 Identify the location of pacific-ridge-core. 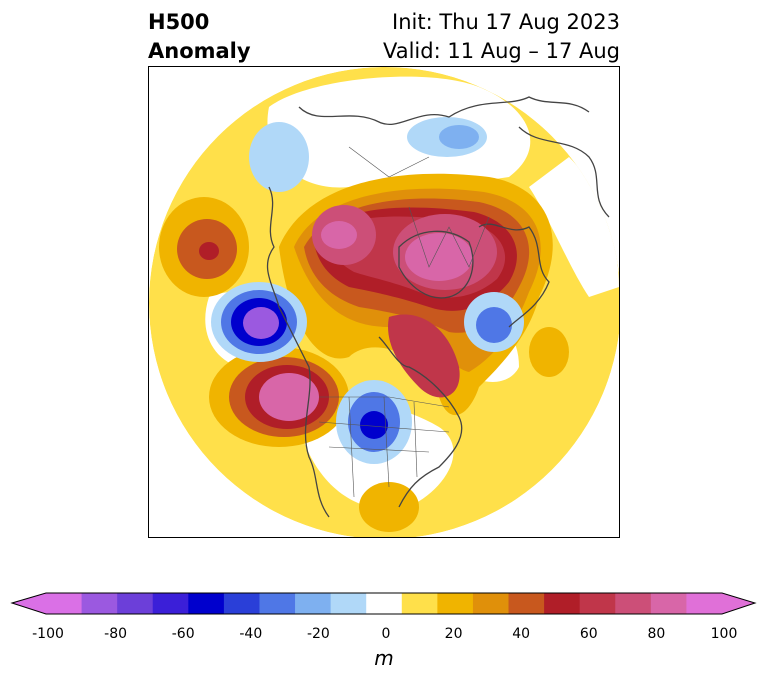
(209, 251).